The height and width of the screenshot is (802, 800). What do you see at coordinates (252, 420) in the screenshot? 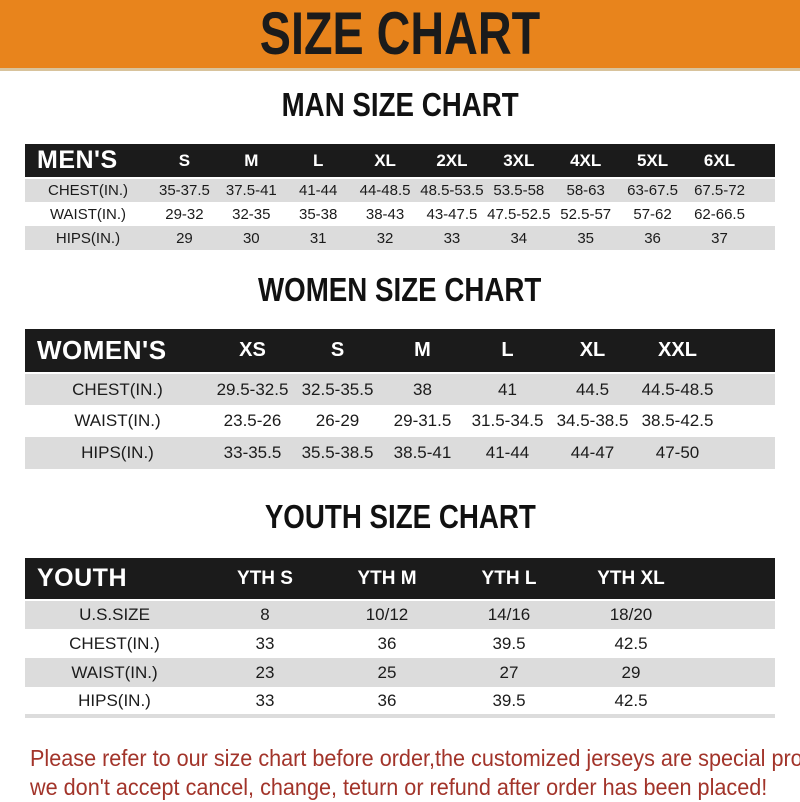
I see `size-value-cell: 23.5-26` at bounding box center [252, 420].